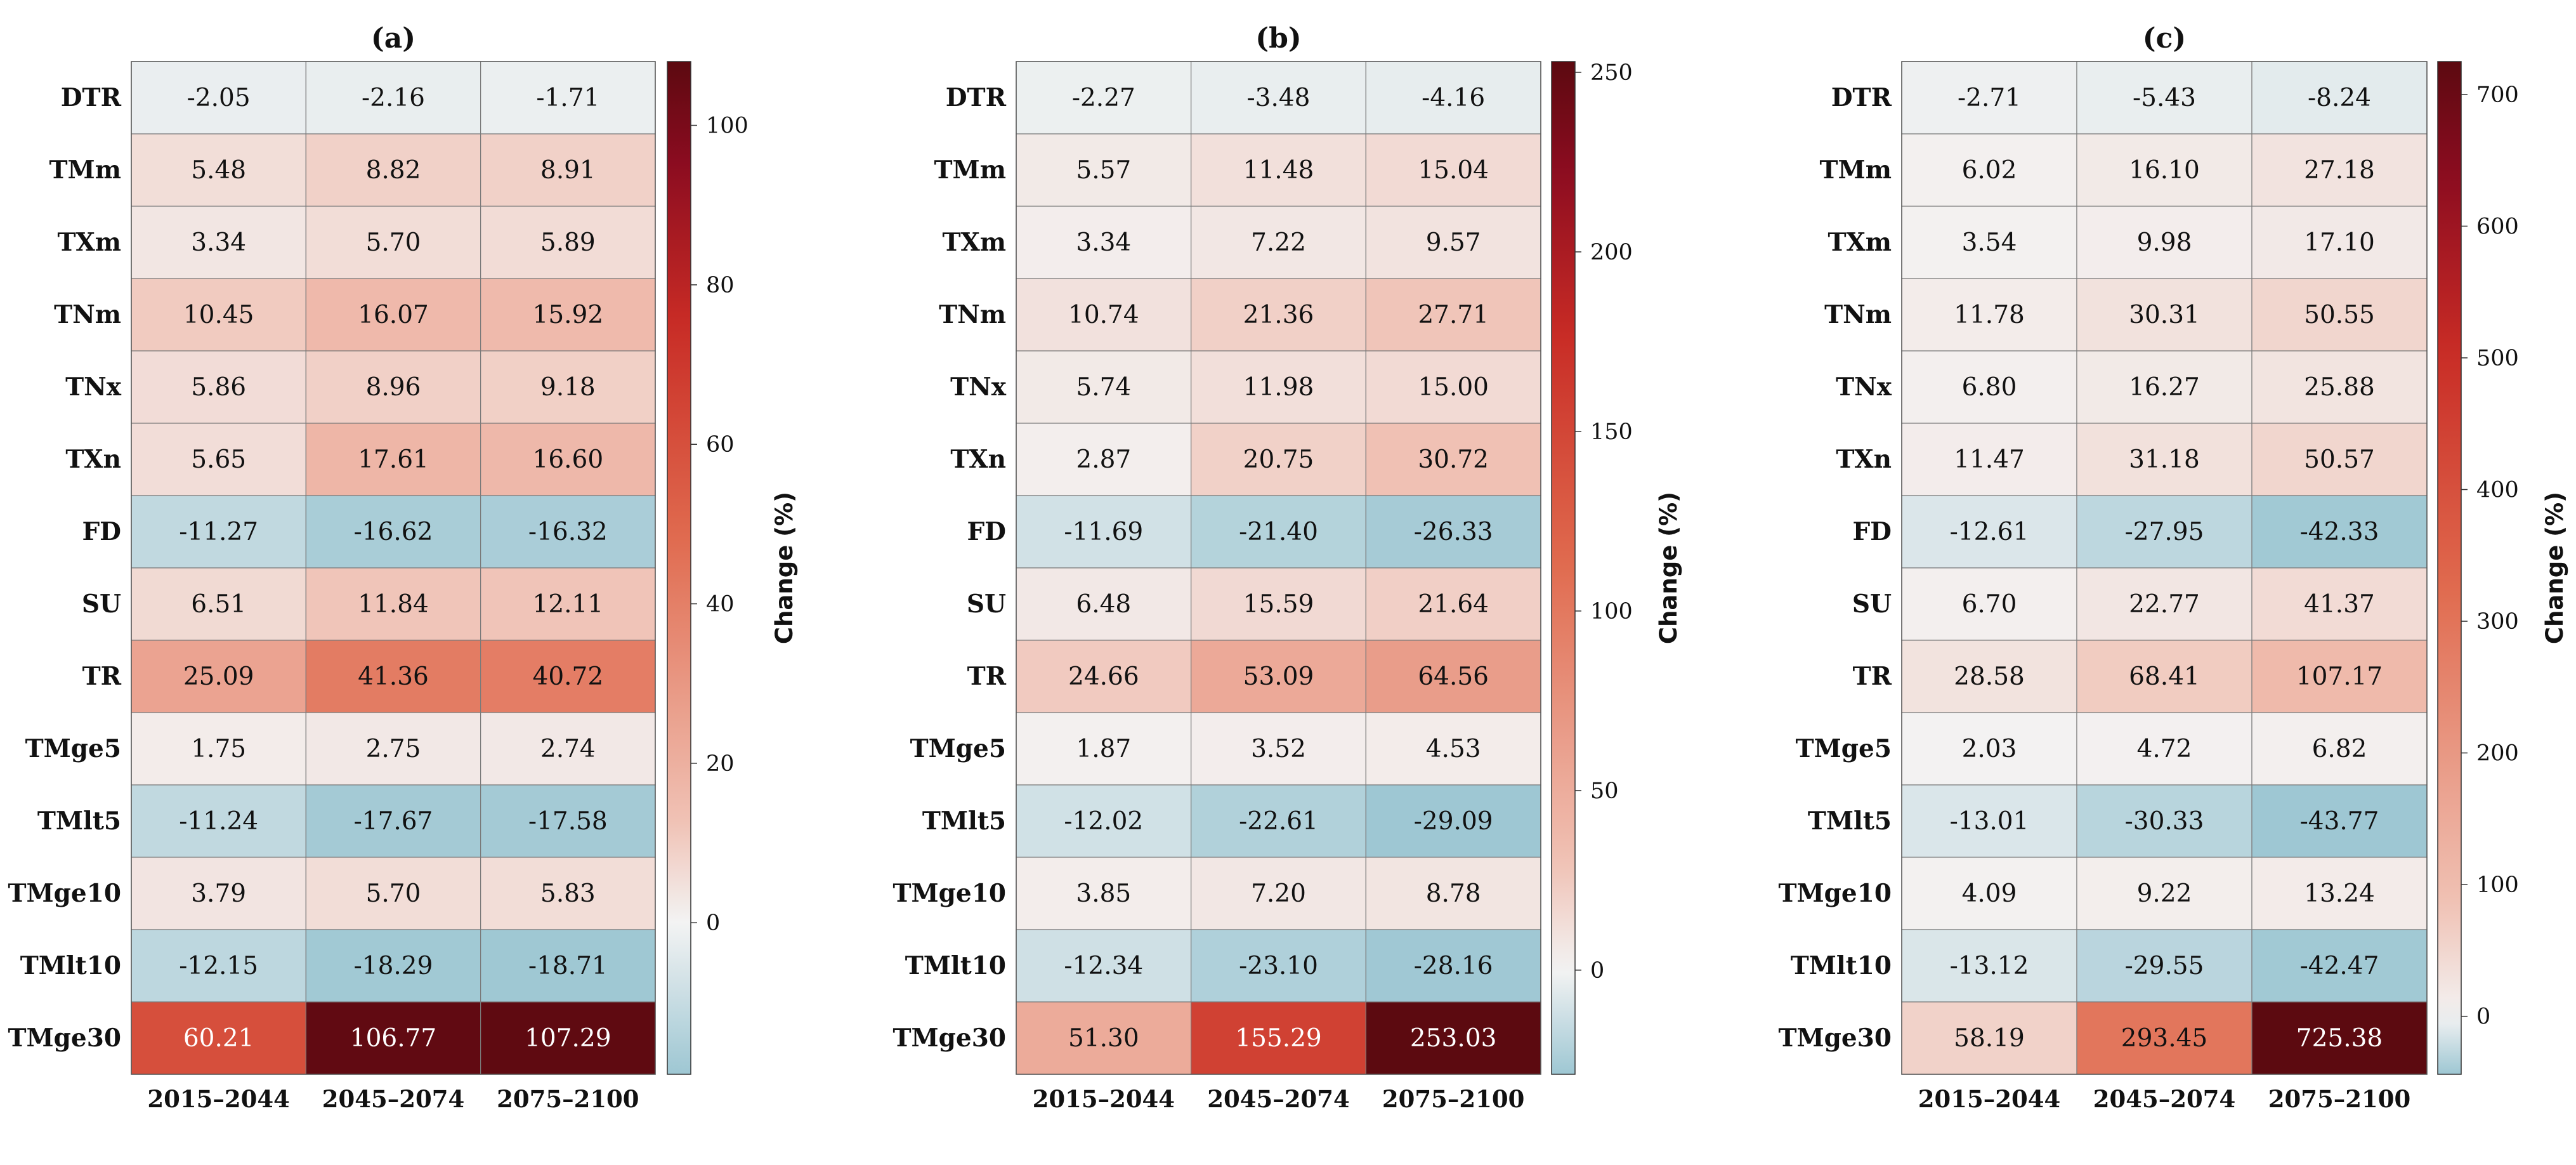 Image resolution: width=2576 pixels, height=1165 pixels. I want to click on cell-value-label: 6.02, so click(1990, 170).